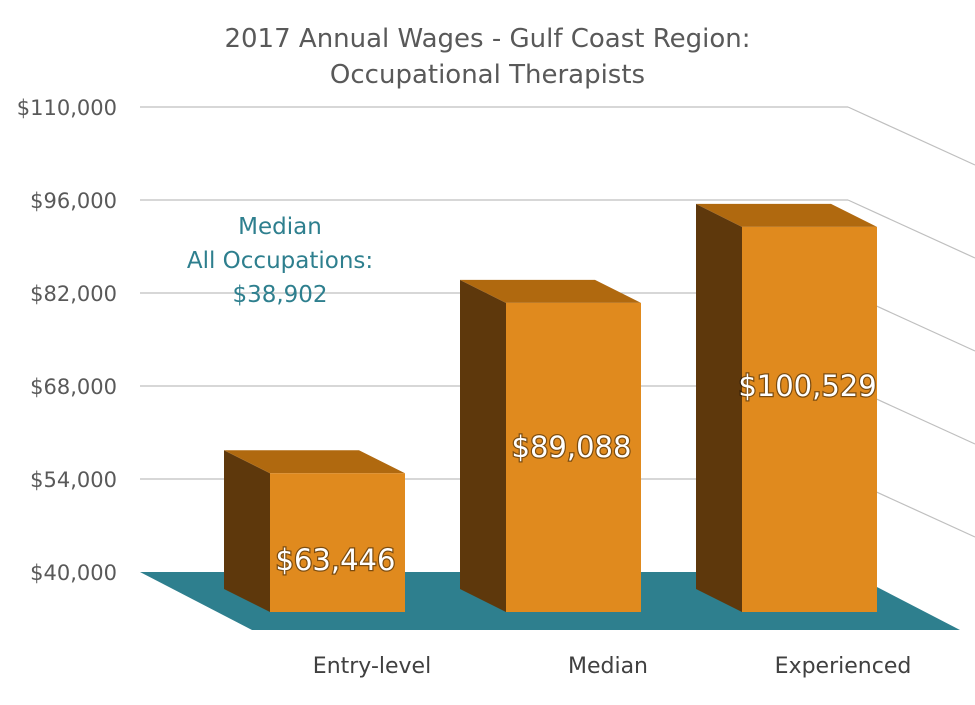  I want to click on x-axis-tick-labels: Entry-level Median Experienced, so click(612, 666).